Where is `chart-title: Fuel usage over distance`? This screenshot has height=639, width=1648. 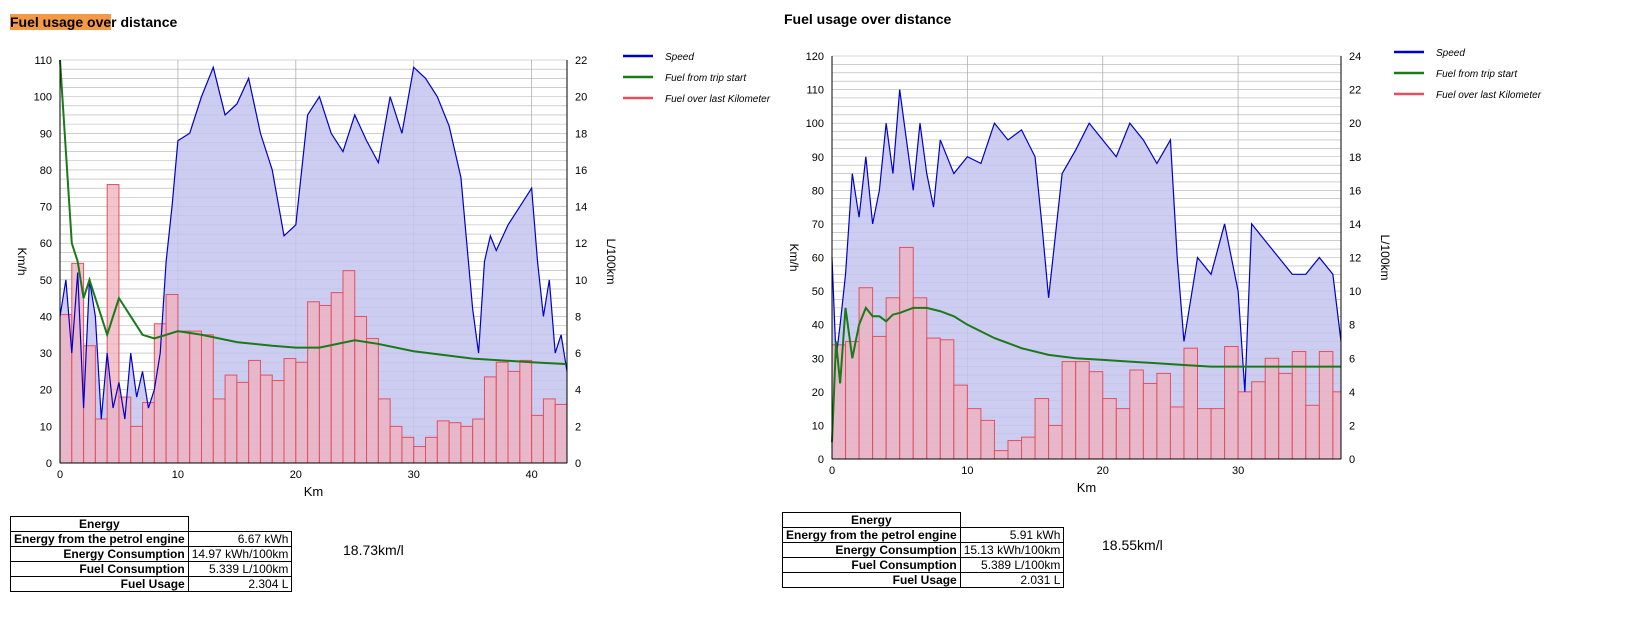
chart-title: Fuel usage over distance is located at coordinates (93, 22).